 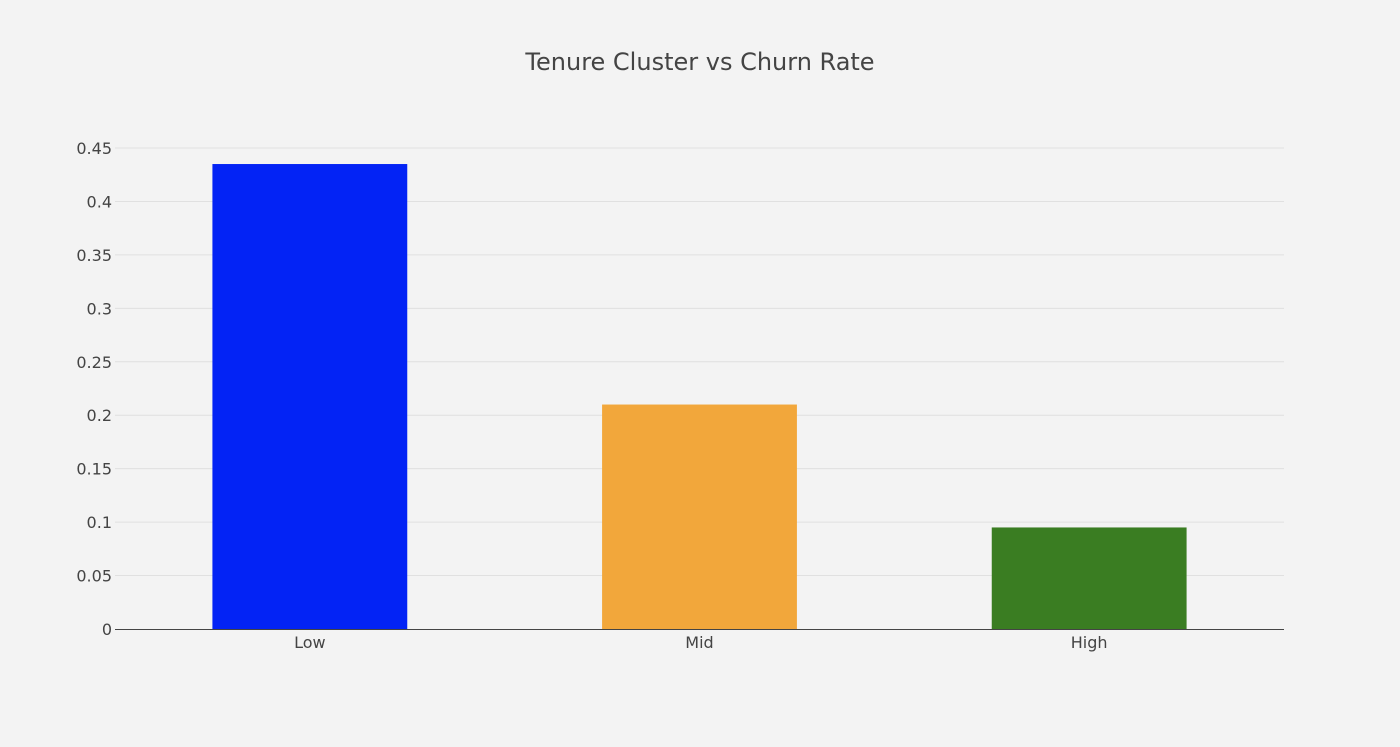 What do you see at coordinates (94, 389) in the screenshot?
I see `y-axis-tick-labels: 0 0.05 0.1 0.15 0.2 0.25 0.3 0.35 0.4 0.45` at bounding box center [94, 389].